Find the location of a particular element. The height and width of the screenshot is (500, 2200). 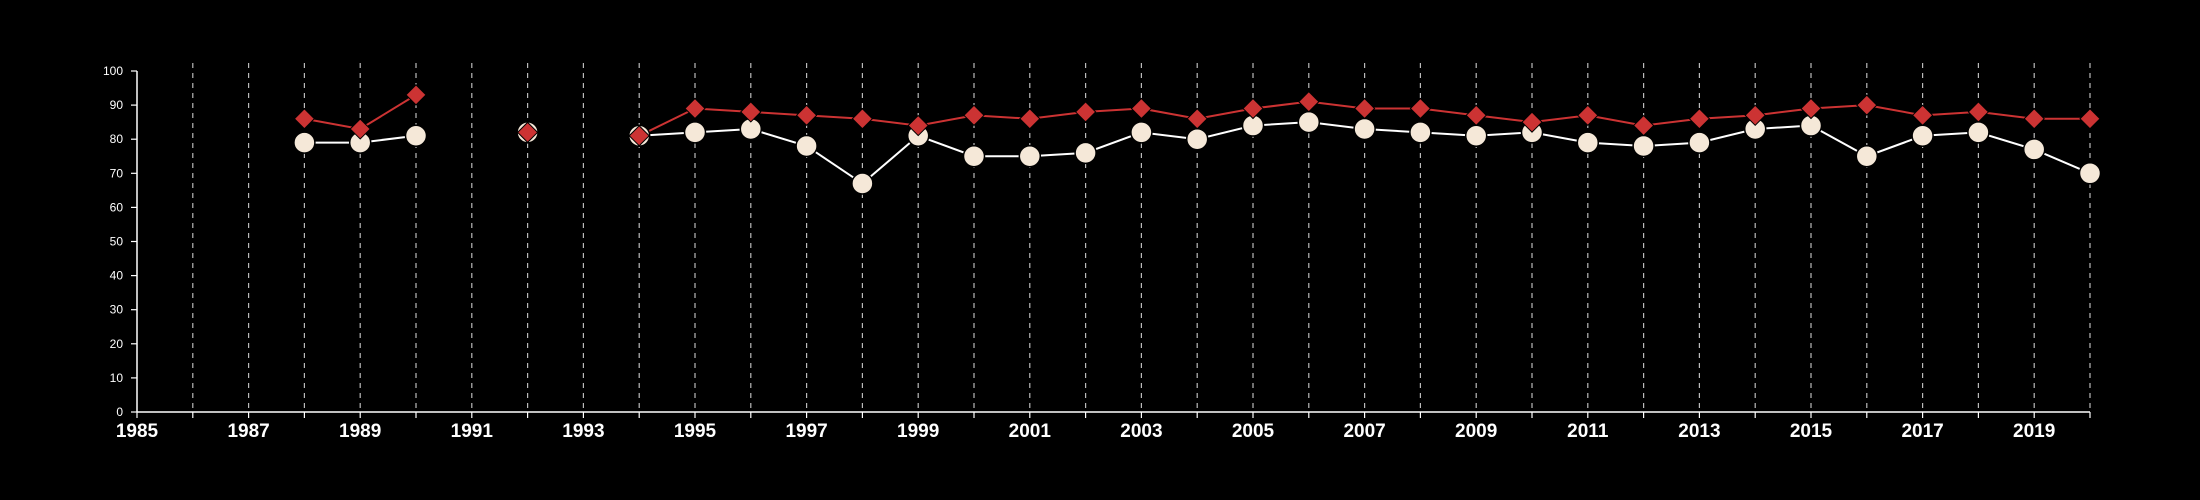

y-tick-label: 0 is located at coordinates (119, 412).